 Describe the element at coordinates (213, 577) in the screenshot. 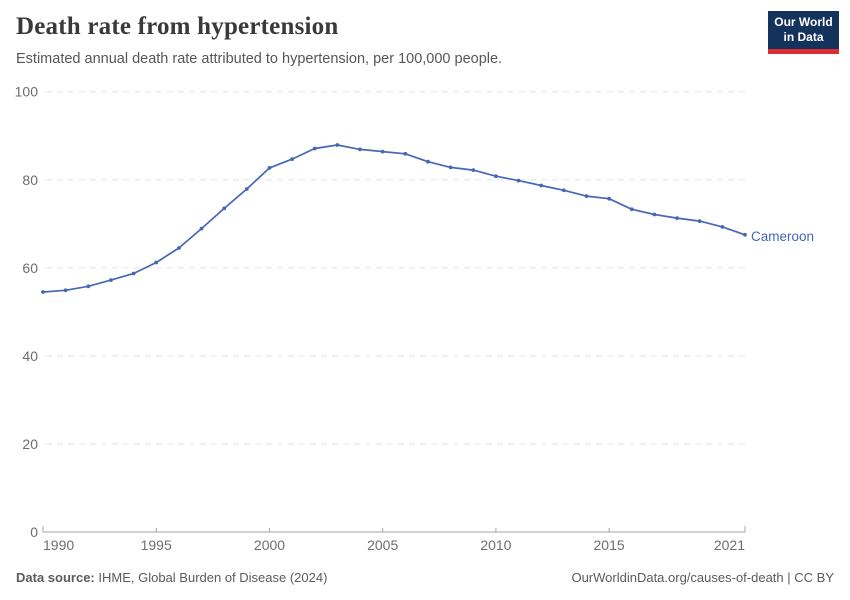

I see `data-source-text: IHME, Global Burden of Disease (2024)` at that location.